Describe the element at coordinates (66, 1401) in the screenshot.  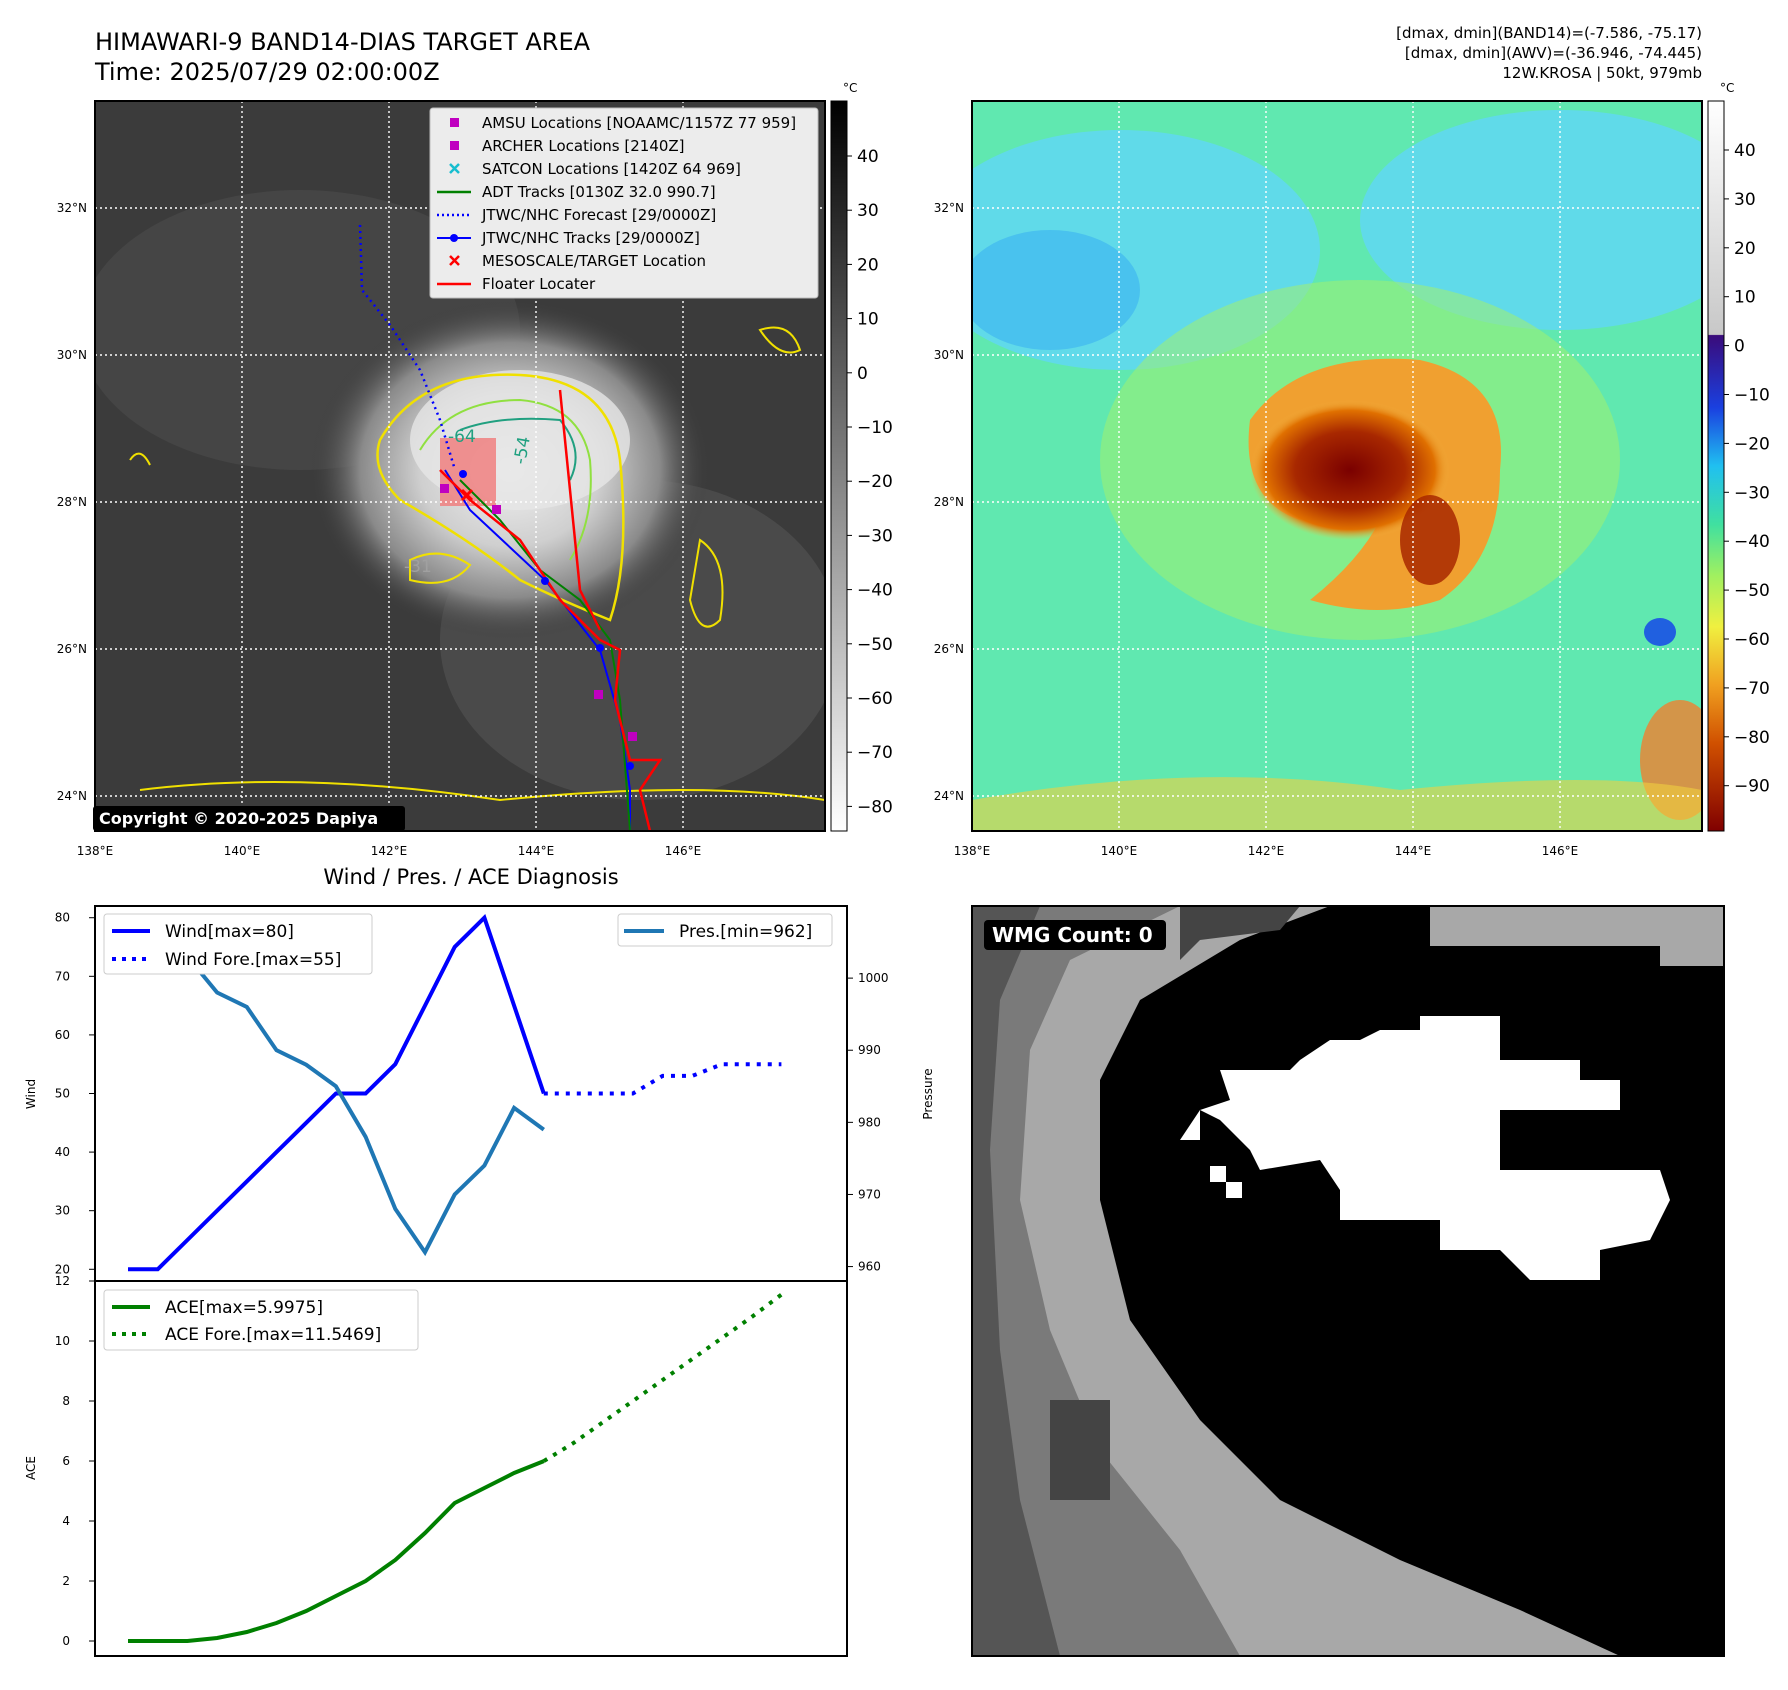
I see `ace-tick-label: 8` at that location.